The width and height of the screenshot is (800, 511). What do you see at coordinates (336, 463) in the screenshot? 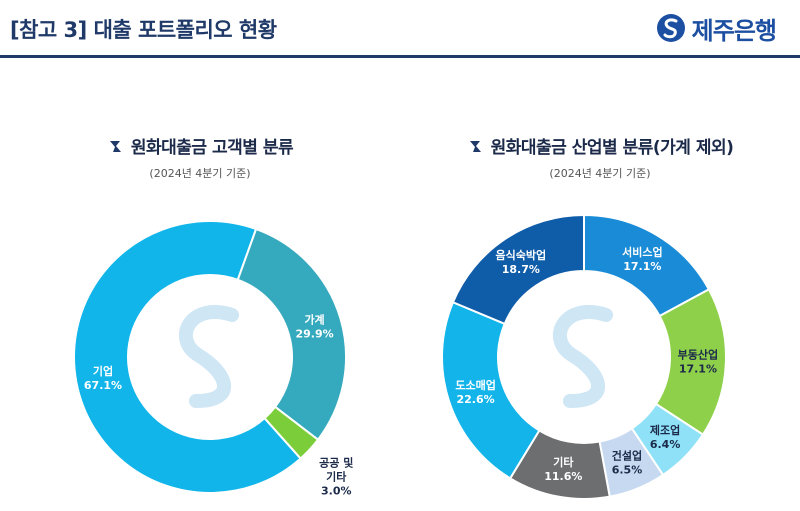
I see `slice-category-label: 공공 및` at bounding box center [336, 463].